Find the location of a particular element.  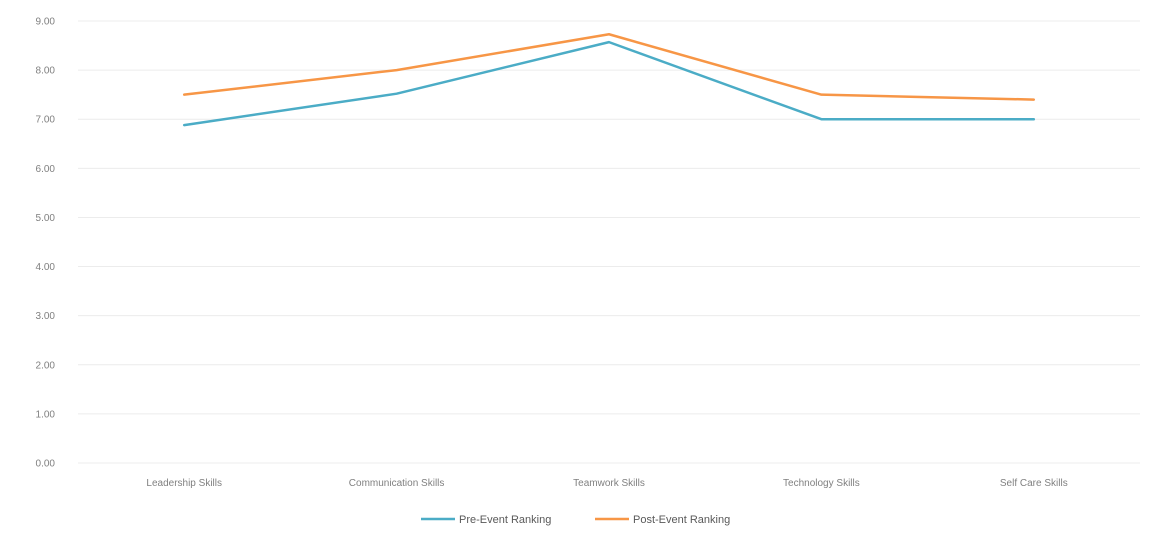

series-lines is located at coordinates (609, 80).